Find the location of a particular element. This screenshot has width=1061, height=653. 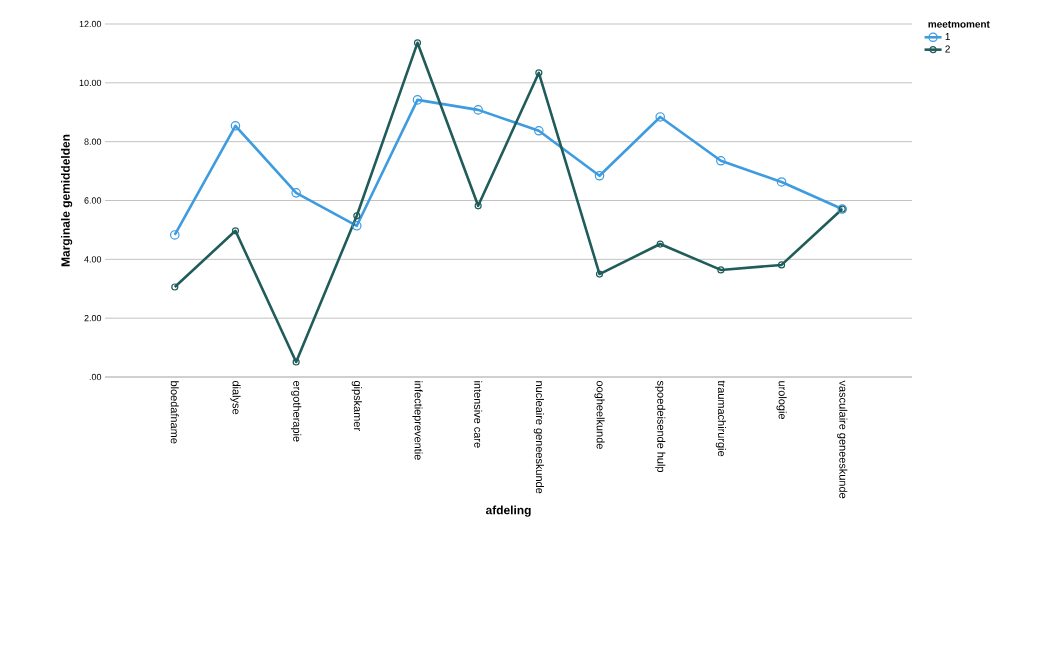

y-tick-label: 8.00 is located at coordinates (93, 141).